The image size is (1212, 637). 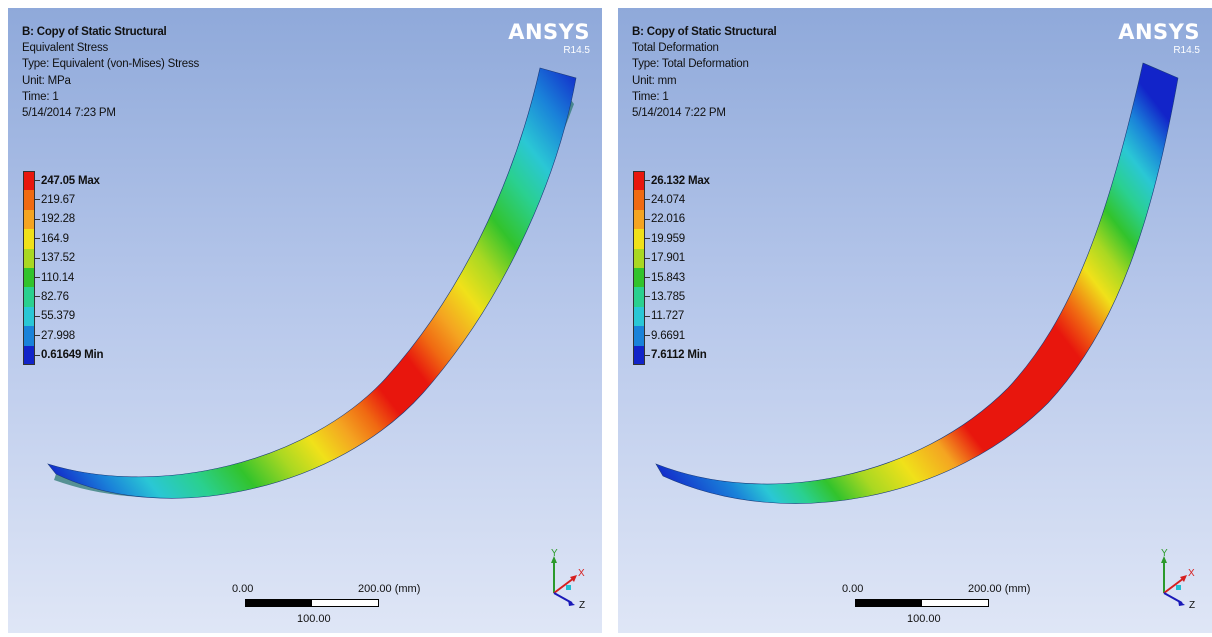 I want to click on legend-label: 192.28, so click(x=58, y=219).